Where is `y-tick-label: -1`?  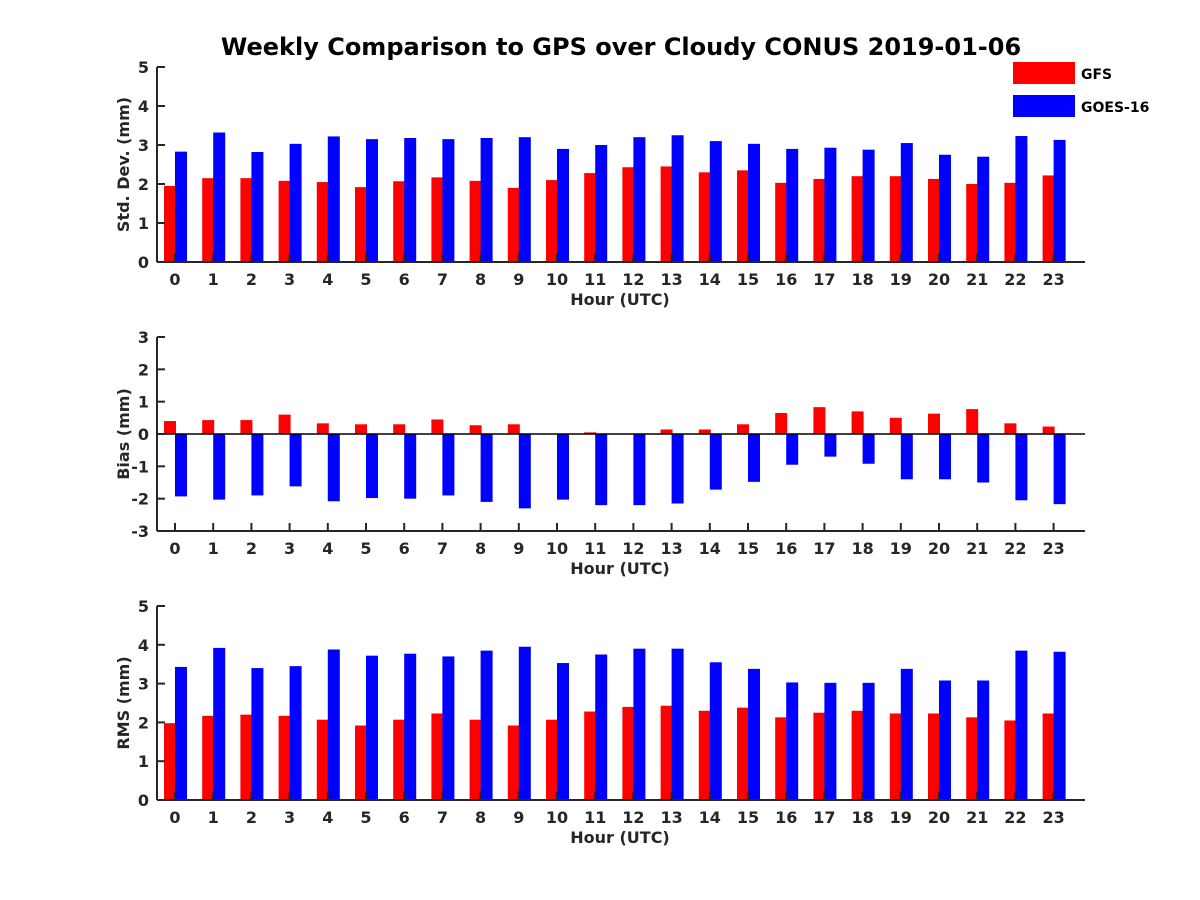 y-tick-label: -1 is located at coordinates (140, 466).